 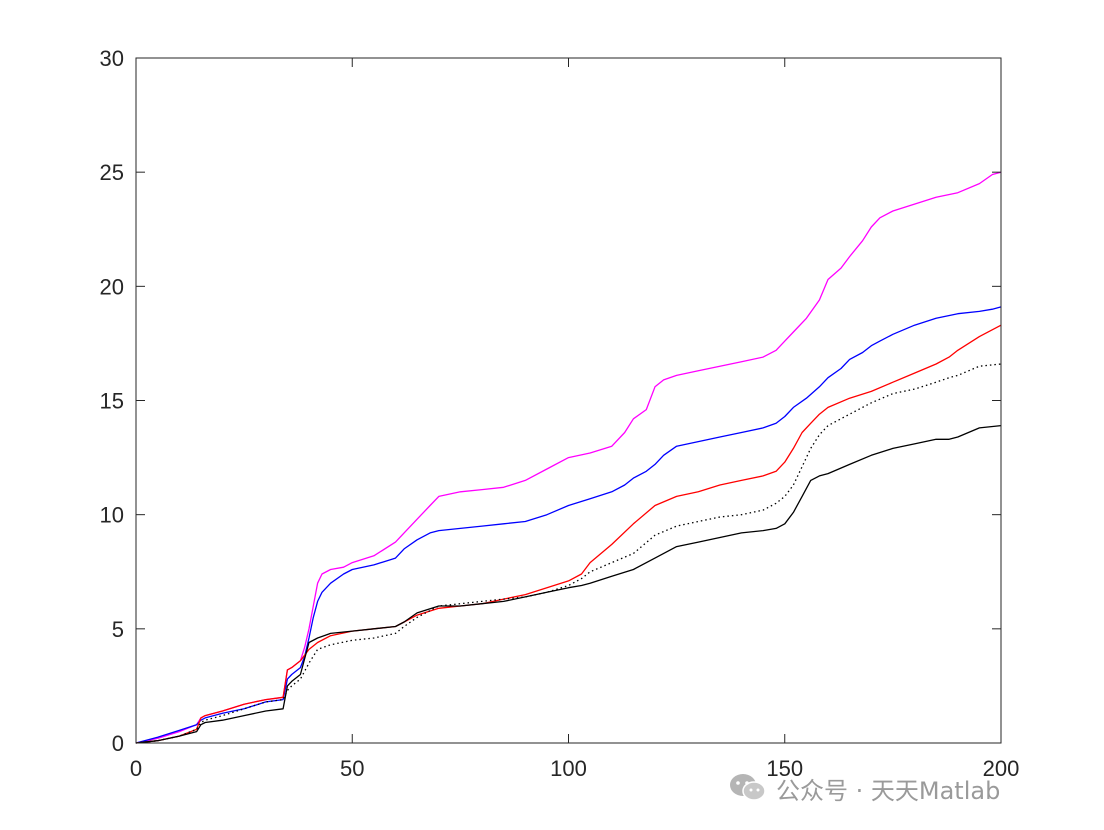 What do you see at coordinates (112, 172) in the screenshot?
I see `y-tick-label-25: 25` at bounding box center [112, 172].